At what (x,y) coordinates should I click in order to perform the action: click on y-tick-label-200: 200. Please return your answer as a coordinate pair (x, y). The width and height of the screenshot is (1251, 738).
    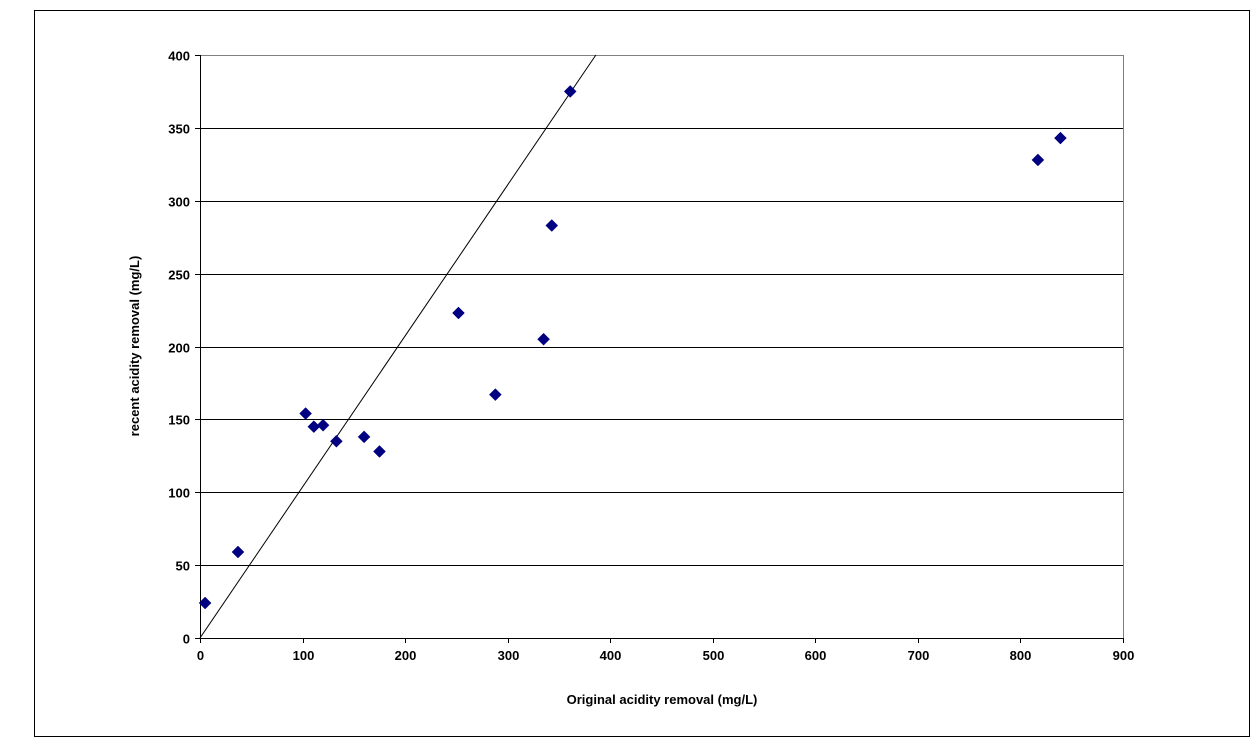
    Looking at the image, I should click on (179, 348).